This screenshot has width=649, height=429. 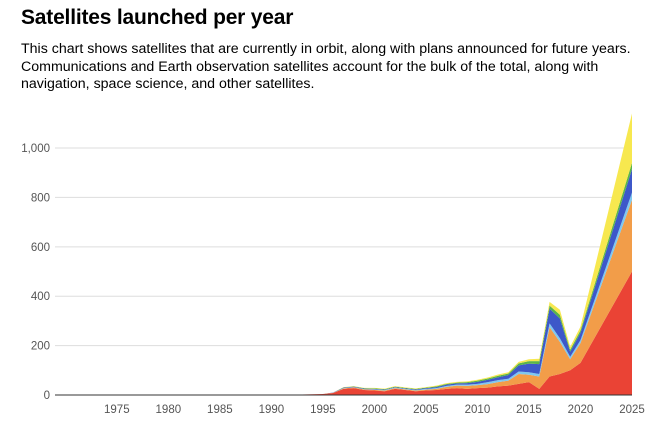 I want to click on x-tick-label: 1975, so click(x=117, y=410).